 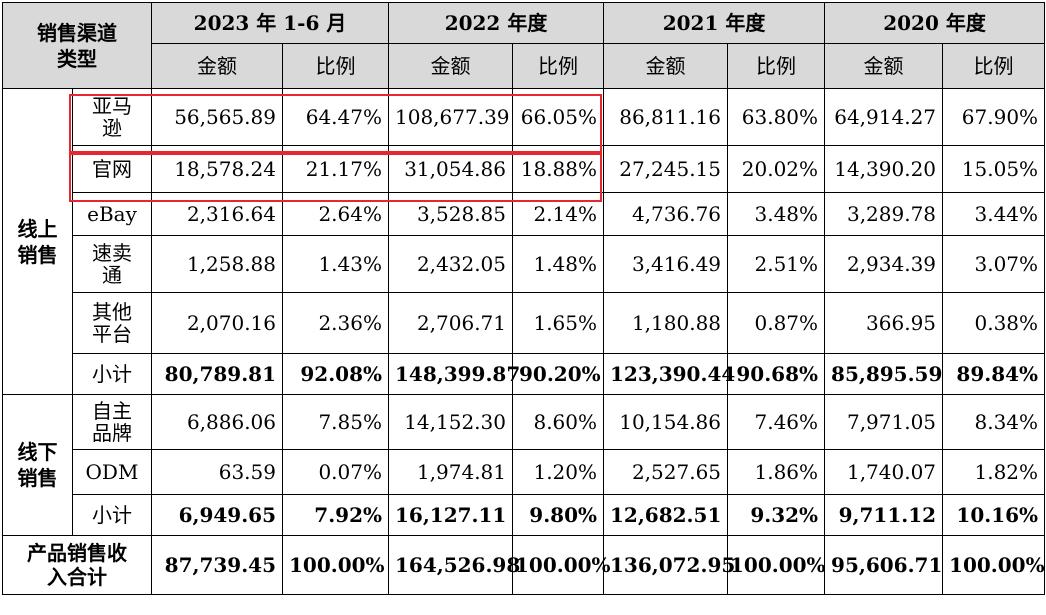 I want to click on header-year-2021: 2021 年度, so click(x=714, y=23).